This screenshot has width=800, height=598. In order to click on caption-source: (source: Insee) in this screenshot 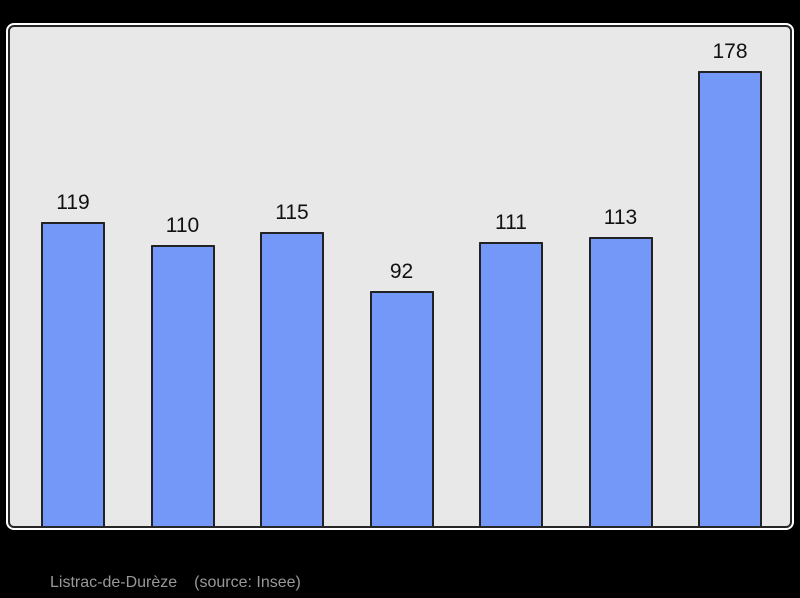, I will do `click(247, 582)`.